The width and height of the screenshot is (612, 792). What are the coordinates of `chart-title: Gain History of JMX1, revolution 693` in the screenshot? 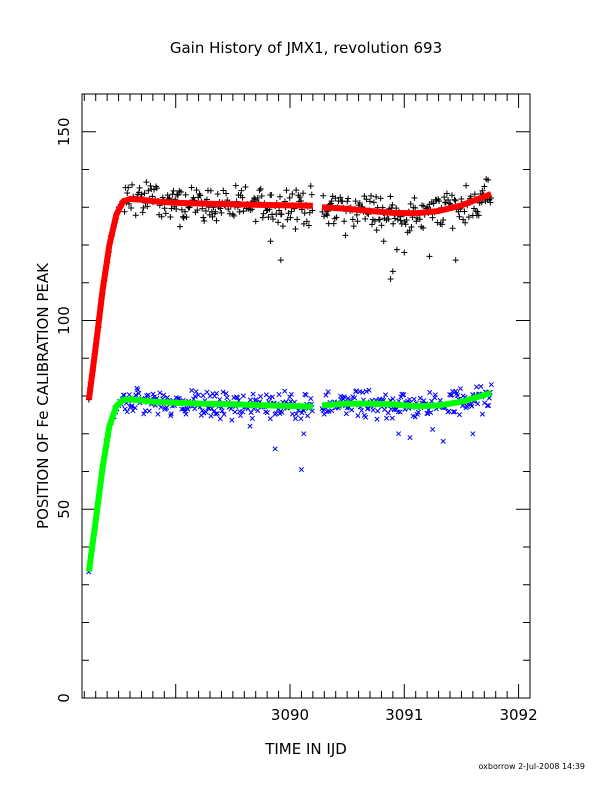 It's located at (306, 48).